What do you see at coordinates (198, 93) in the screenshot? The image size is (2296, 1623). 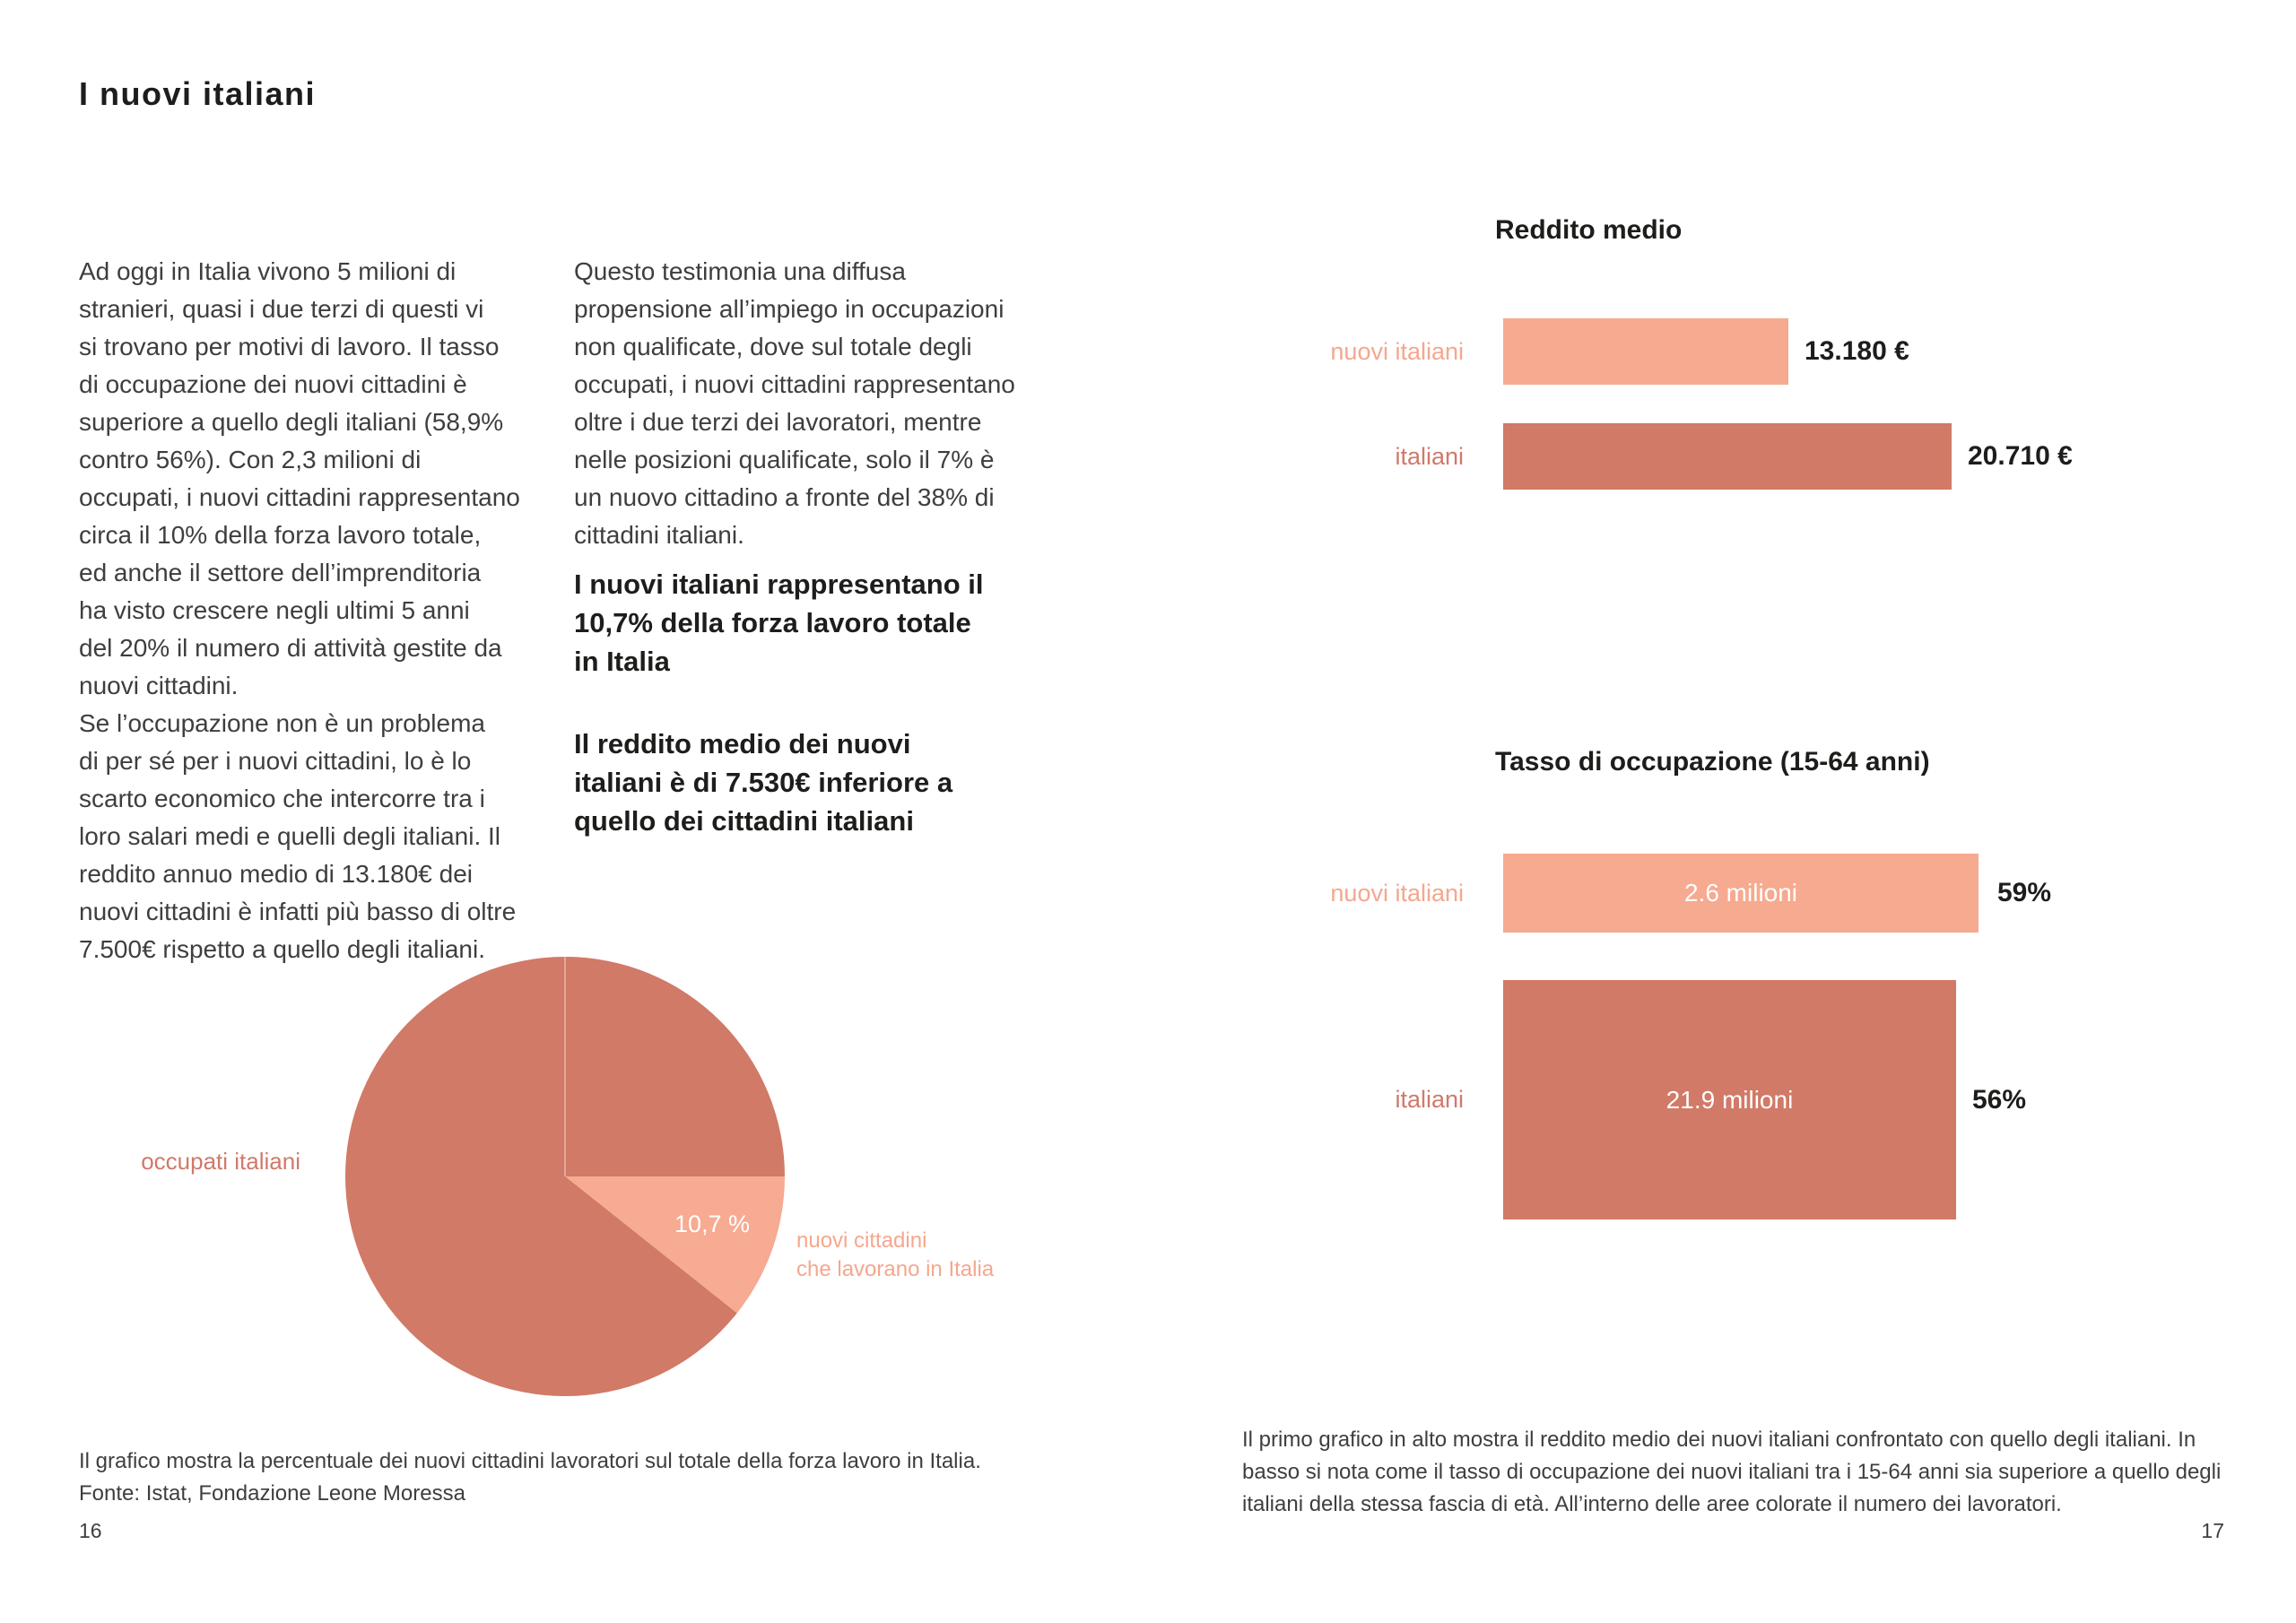 I see `page-title: I nuovi italiani` at bounding box center [198, 93].